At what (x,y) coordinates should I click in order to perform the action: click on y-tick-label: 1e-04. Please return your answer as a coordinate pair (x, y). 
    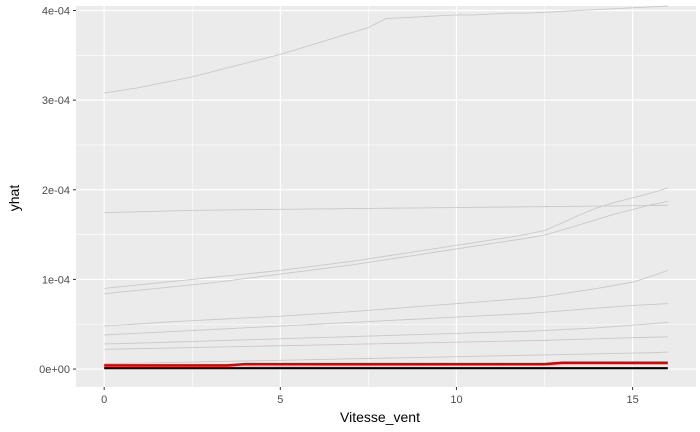
    Looking at the image, I should click on (56, 280).